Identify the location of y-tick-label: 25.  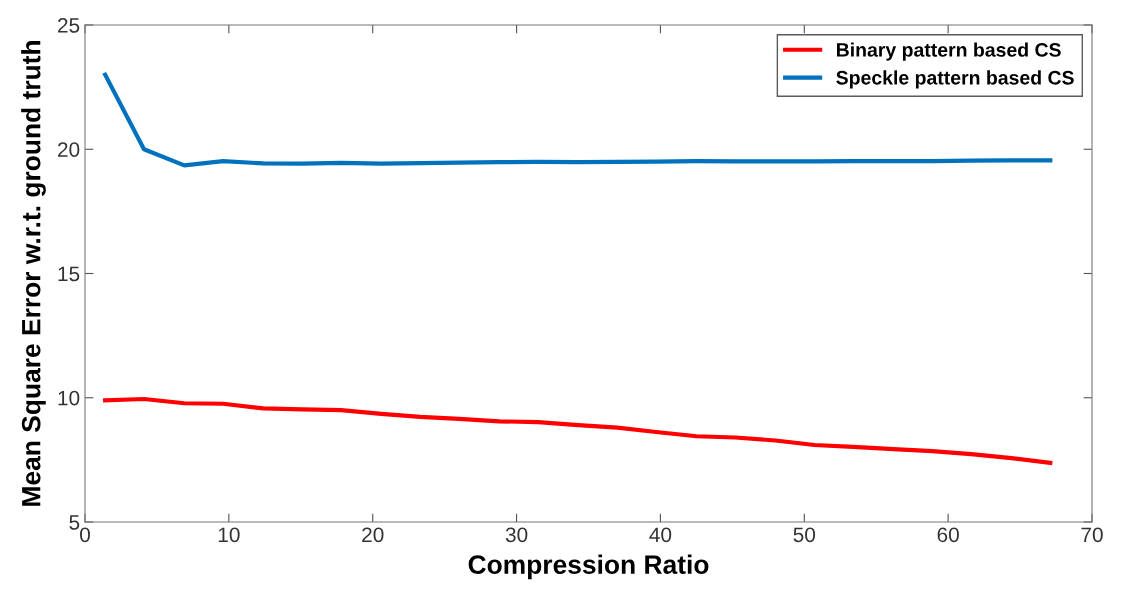
(69, 25).